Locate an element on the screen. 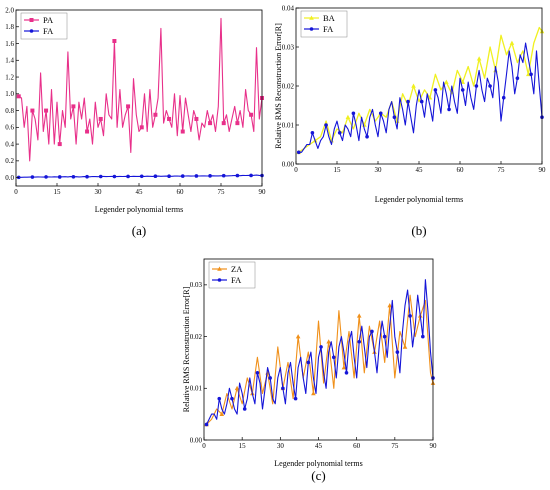 This screenshot has width=550, height=490. y-tick-label: 0.4 is located at coordinates (9, 144).